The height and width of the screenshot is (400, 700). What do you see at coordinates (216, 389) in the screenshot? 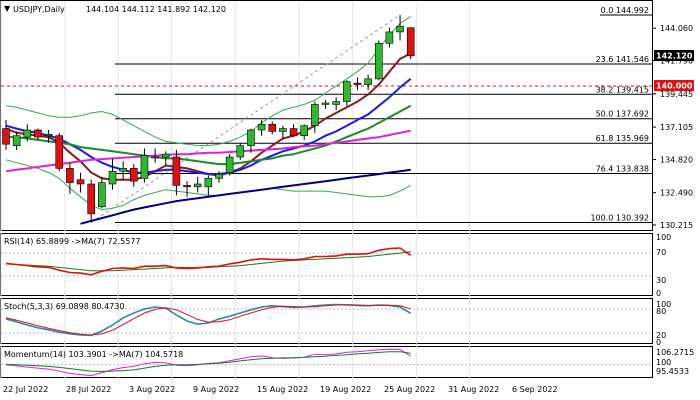
I see `date-tick: 9 Aug 2022` at bounding box center [216, 389].